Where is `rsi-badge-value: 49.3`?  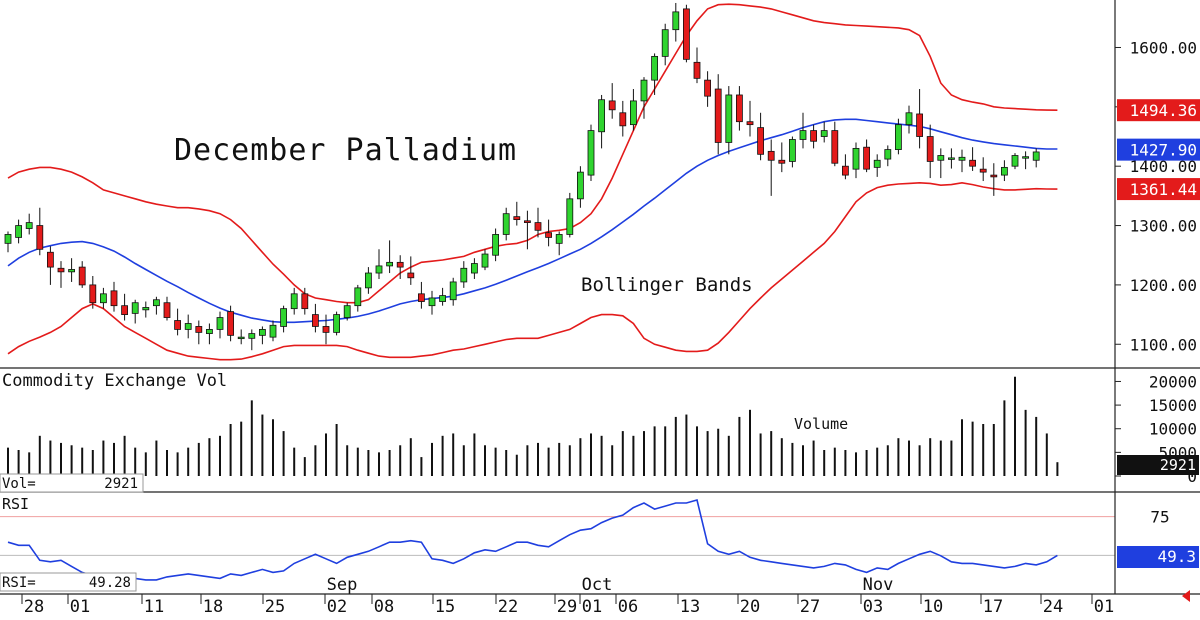
rsi-badge-value: 49.3 is located at coordinates (1176, 556).